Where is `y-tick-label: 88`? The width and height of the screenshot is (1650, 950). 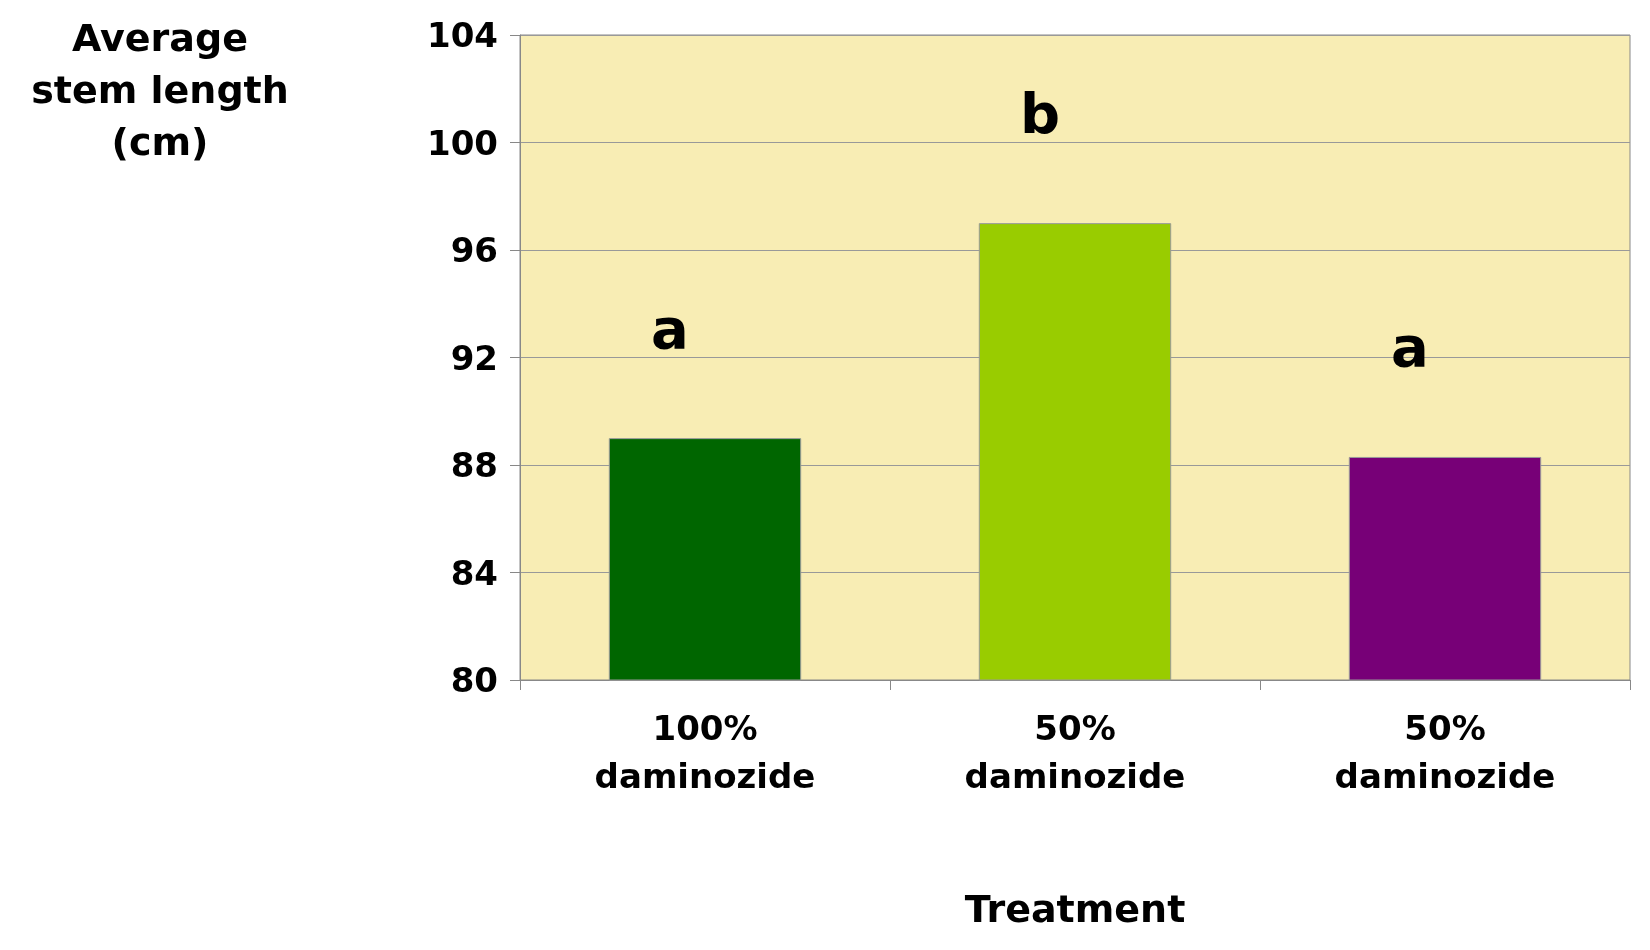 y-tick-label: 88 is located at coordinates (474, 465).